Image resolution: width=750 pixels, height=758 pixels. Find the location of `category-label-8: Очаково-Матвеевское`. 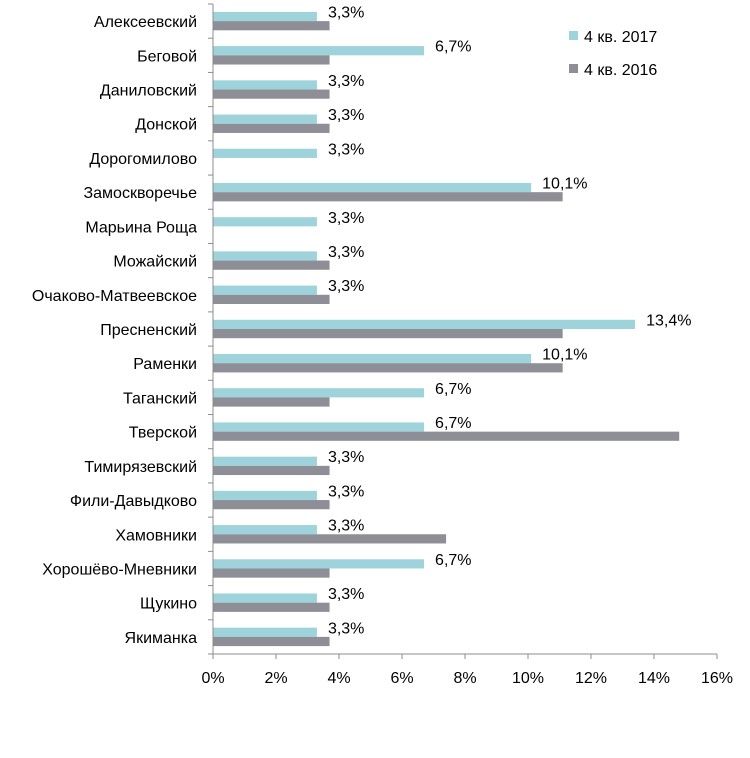

category-label-8: Очаково-Матвеевское is located at coordinates (114, 296).